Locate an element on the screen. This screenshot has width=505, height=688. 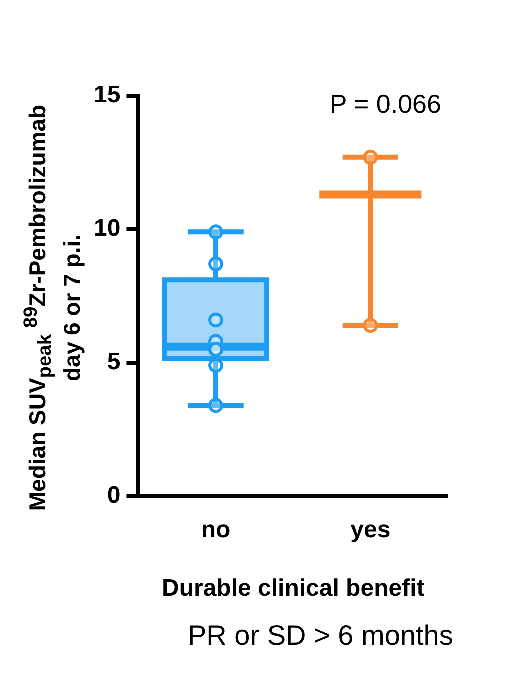
y-tick-label: 10 is located at coordinates (107, 228).